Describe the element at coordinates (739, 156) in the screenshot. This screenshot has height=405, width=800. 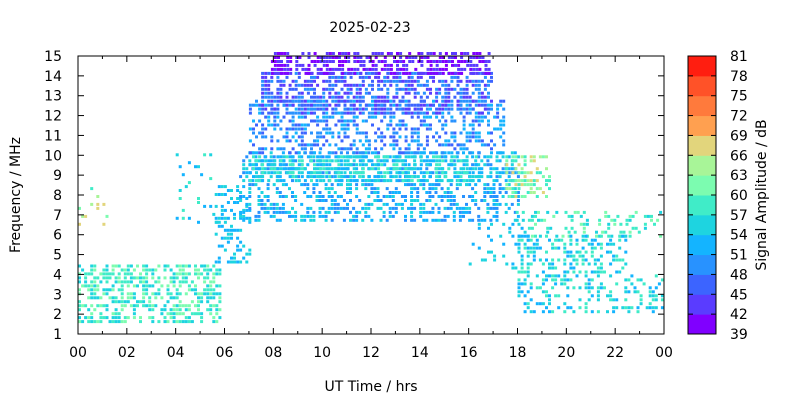
I see `colorbar-tick-label: 66` at that location.